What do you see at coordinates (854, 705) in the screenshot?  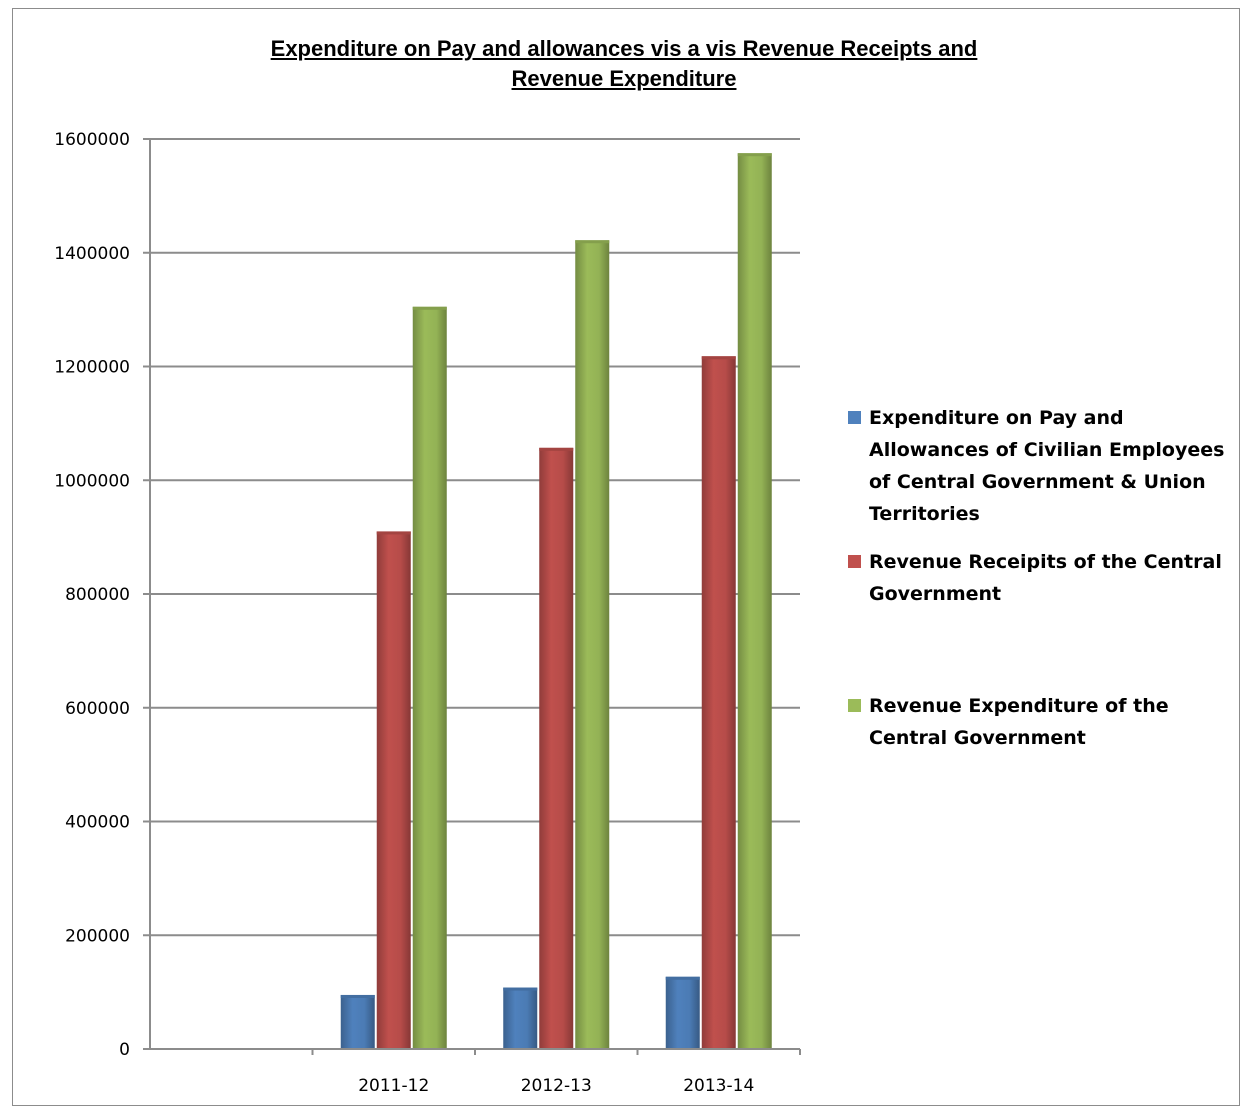 I see `legend-swatch-green` at bounding box center [854, 705].